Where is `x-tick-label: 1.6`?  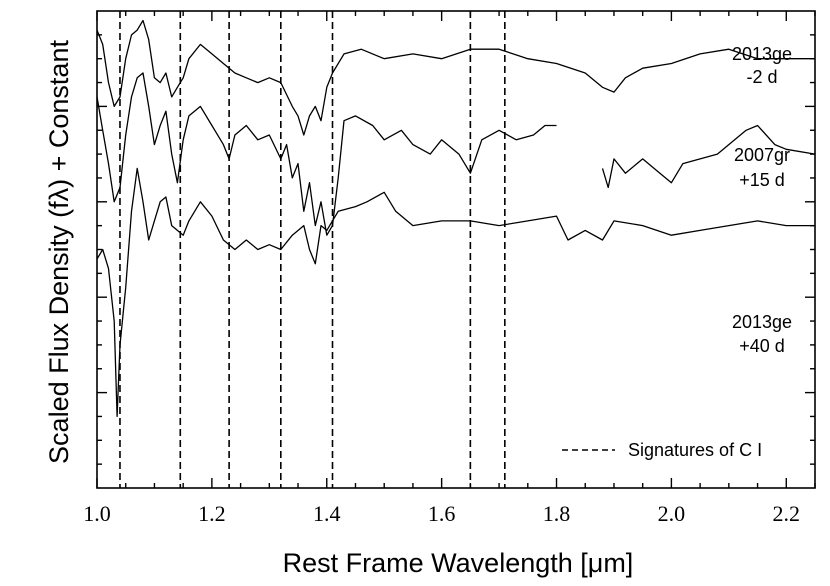 x-tick-label: 1.6 is located at coordinates (442, 513).